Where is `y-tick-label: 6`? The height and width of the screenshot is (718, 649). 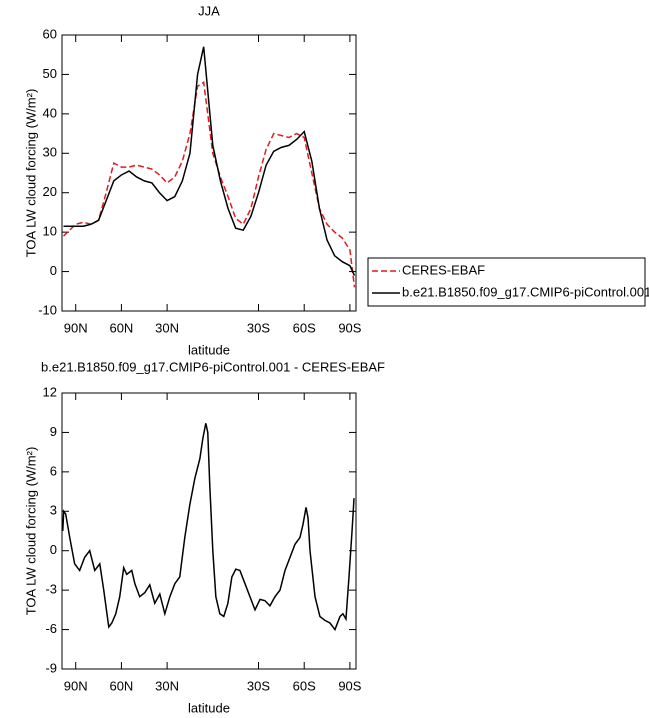
y-tick-label: 6 is located at coordinates (53, 470).